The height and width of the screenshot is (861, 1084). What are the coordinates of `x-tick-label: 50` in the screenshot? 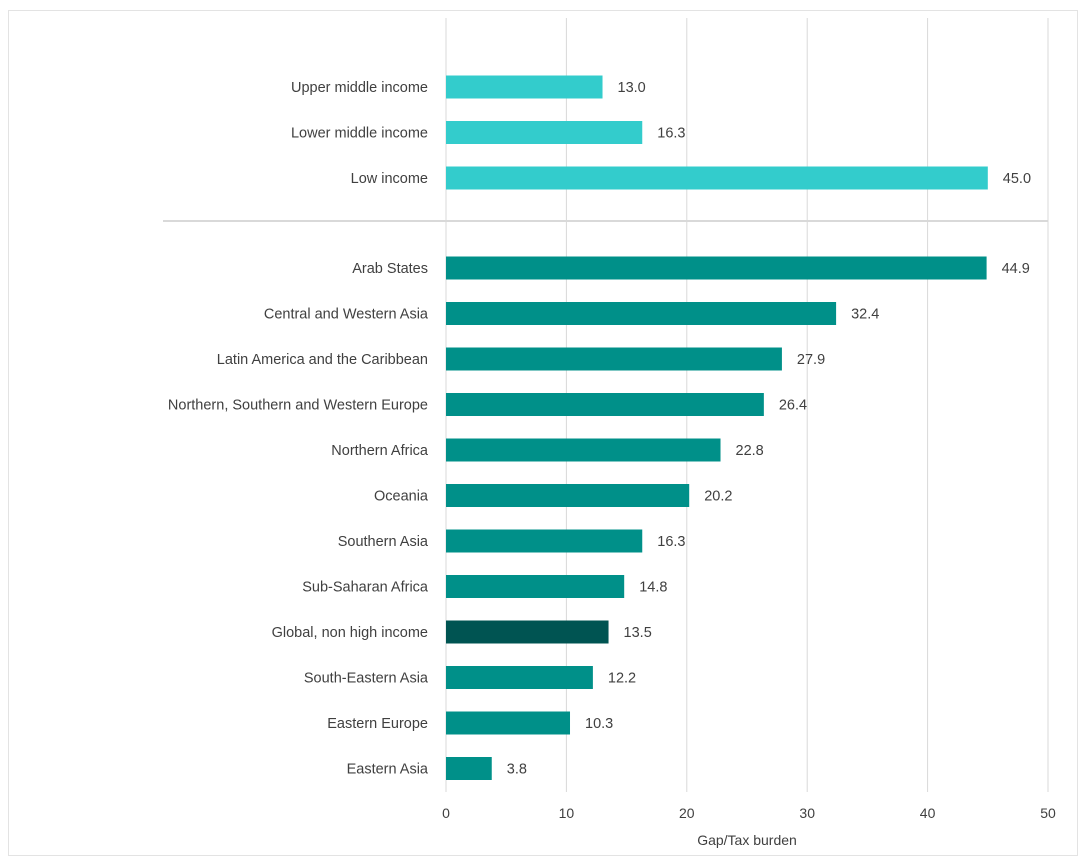 It's located at (1048, 813).